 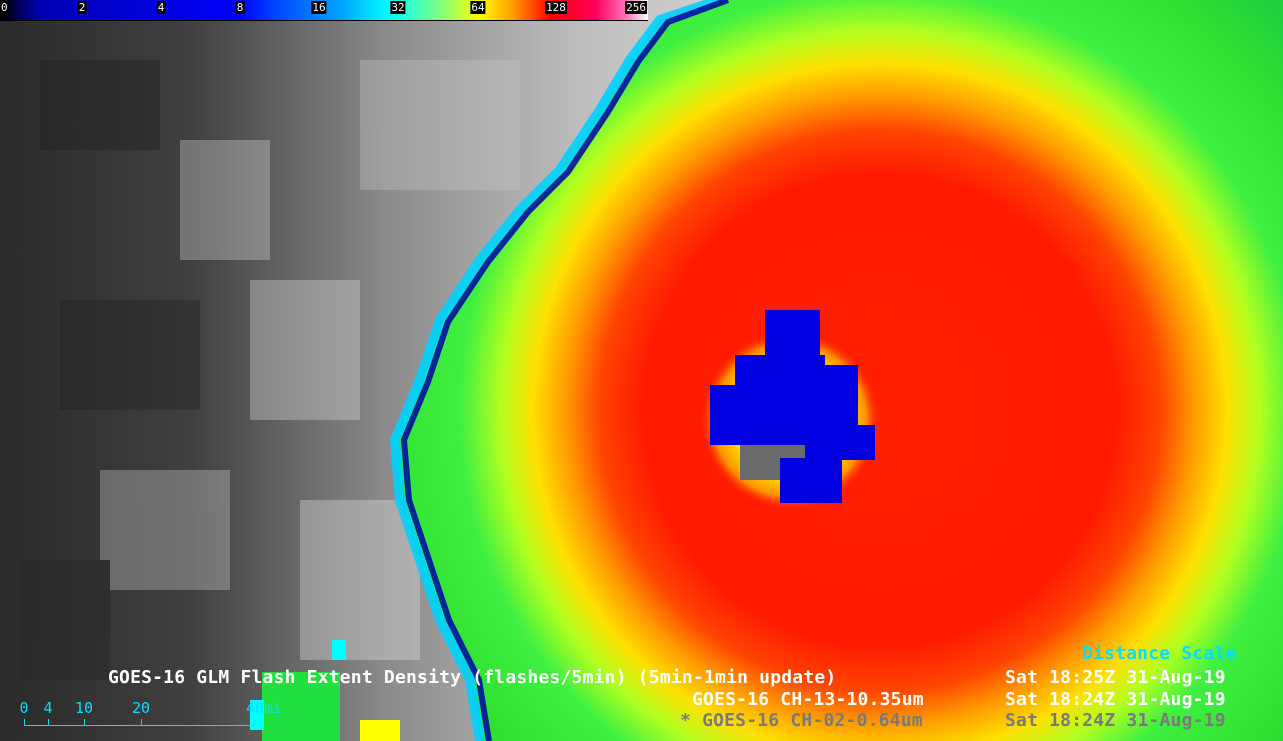 I want to click on distance-scale-label: 0, so click(x=24, y=708).